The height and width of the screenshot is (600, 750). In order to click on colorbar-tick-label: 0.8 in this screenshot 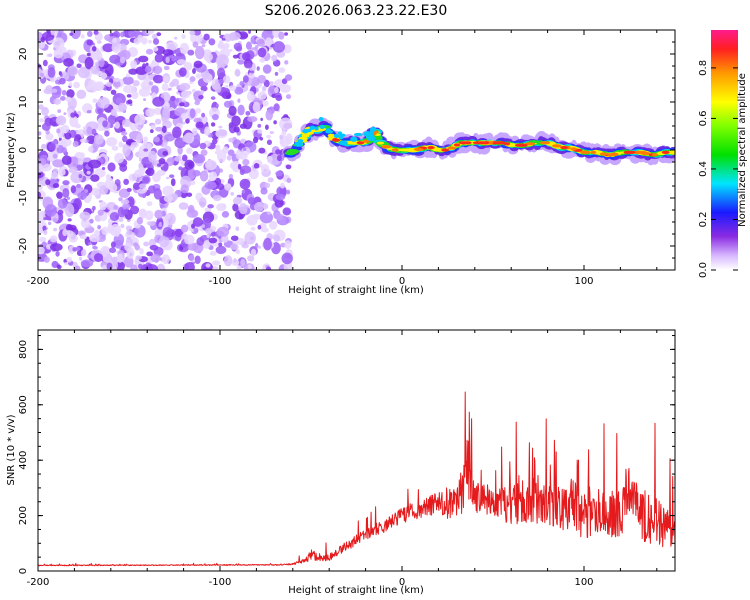, I will do `click(703, 68)`.